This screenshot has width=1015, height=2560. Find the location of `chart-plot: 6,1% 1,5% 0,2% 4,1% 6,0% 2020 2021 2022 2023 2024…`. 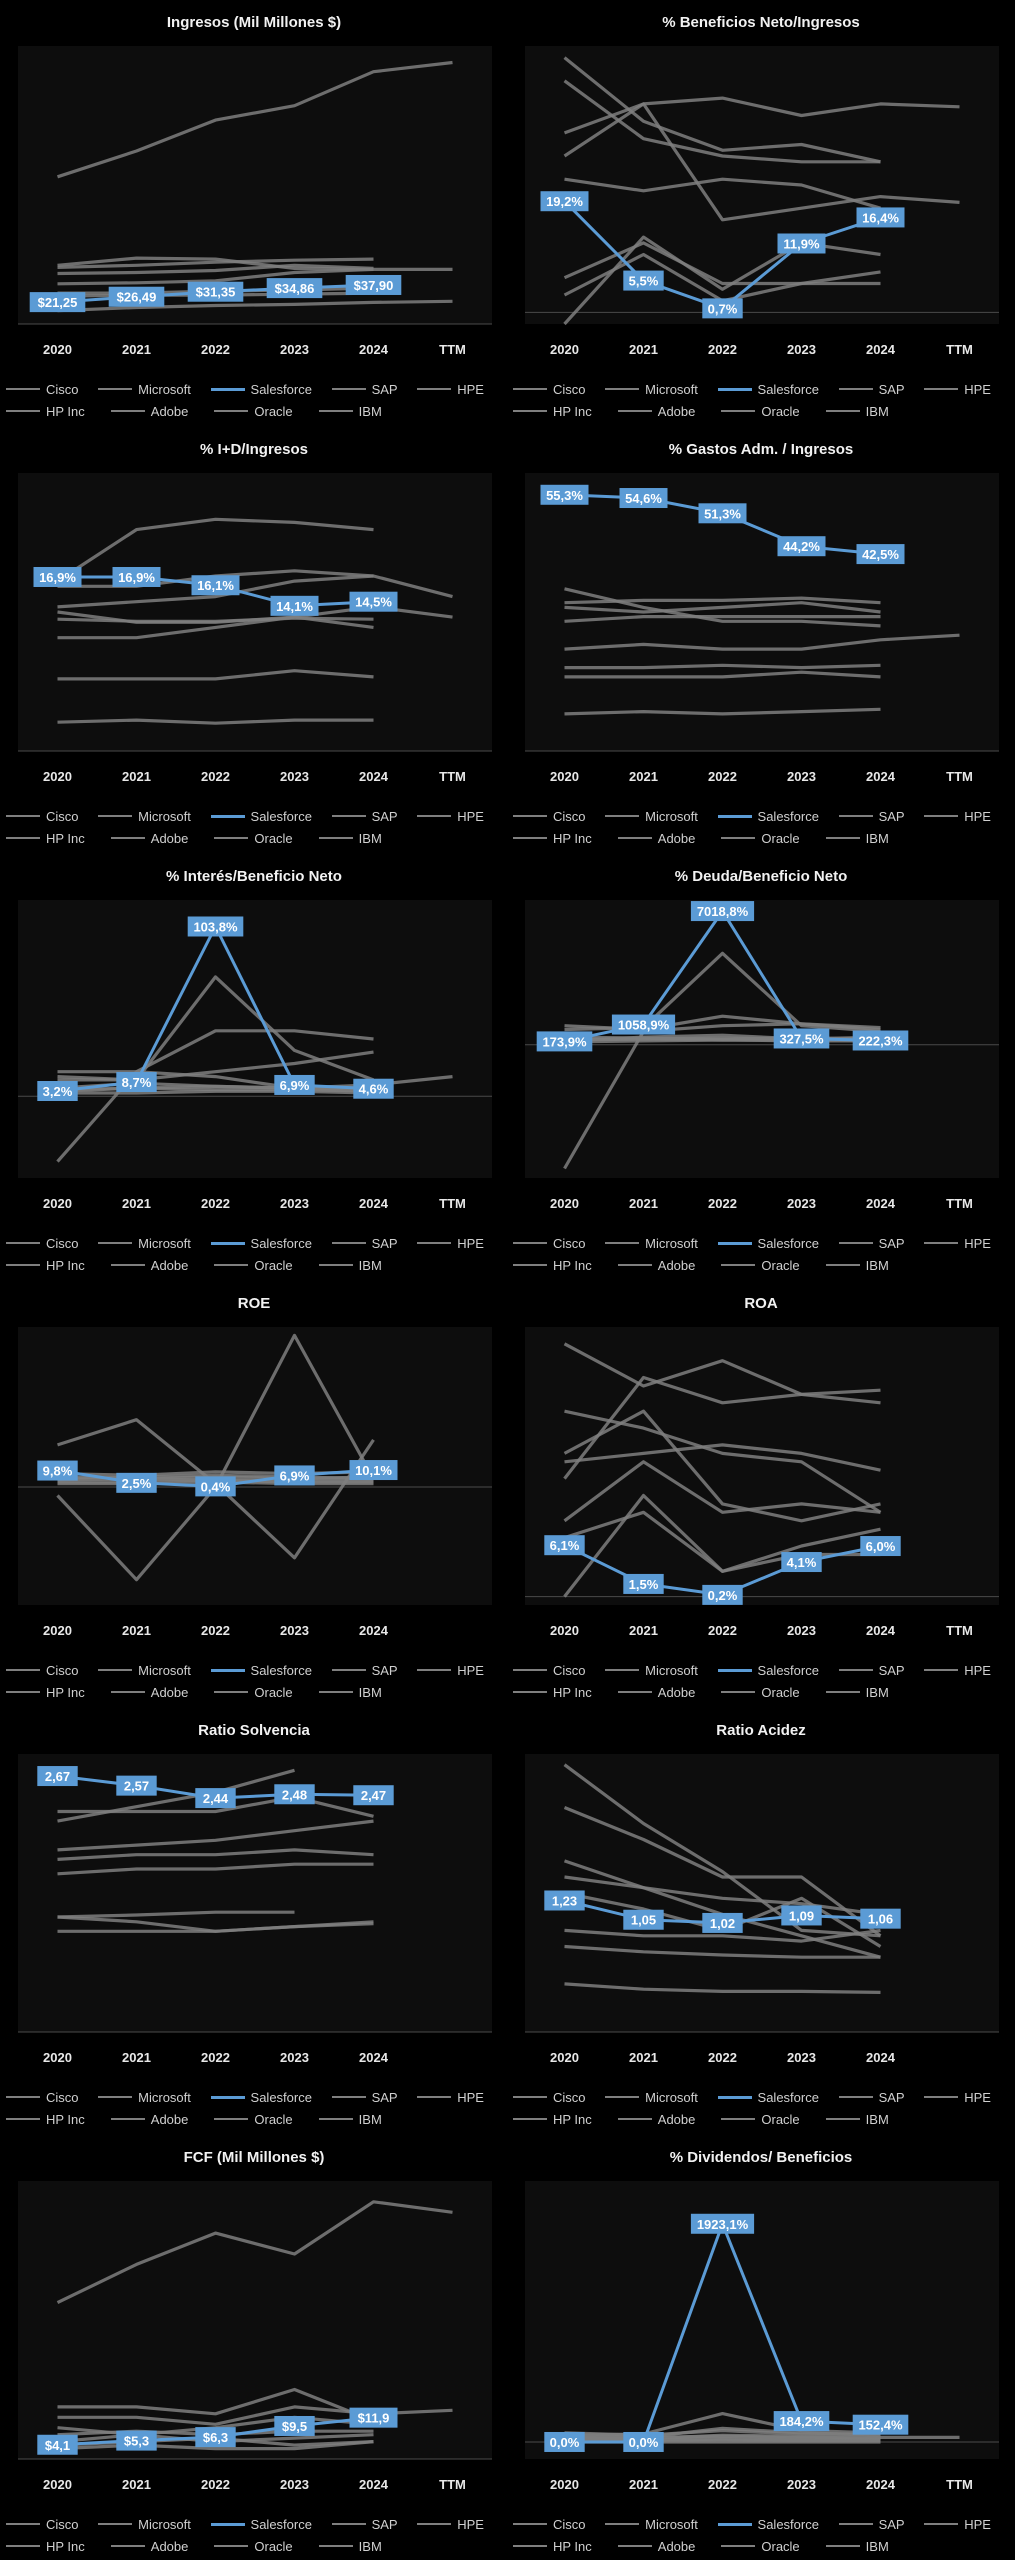

chart-plot: 6,1% 1,5% 0,2% 4,1% 6,0% 2020 2021 2022 2023 2024… is located at coordinates (762, 1482).